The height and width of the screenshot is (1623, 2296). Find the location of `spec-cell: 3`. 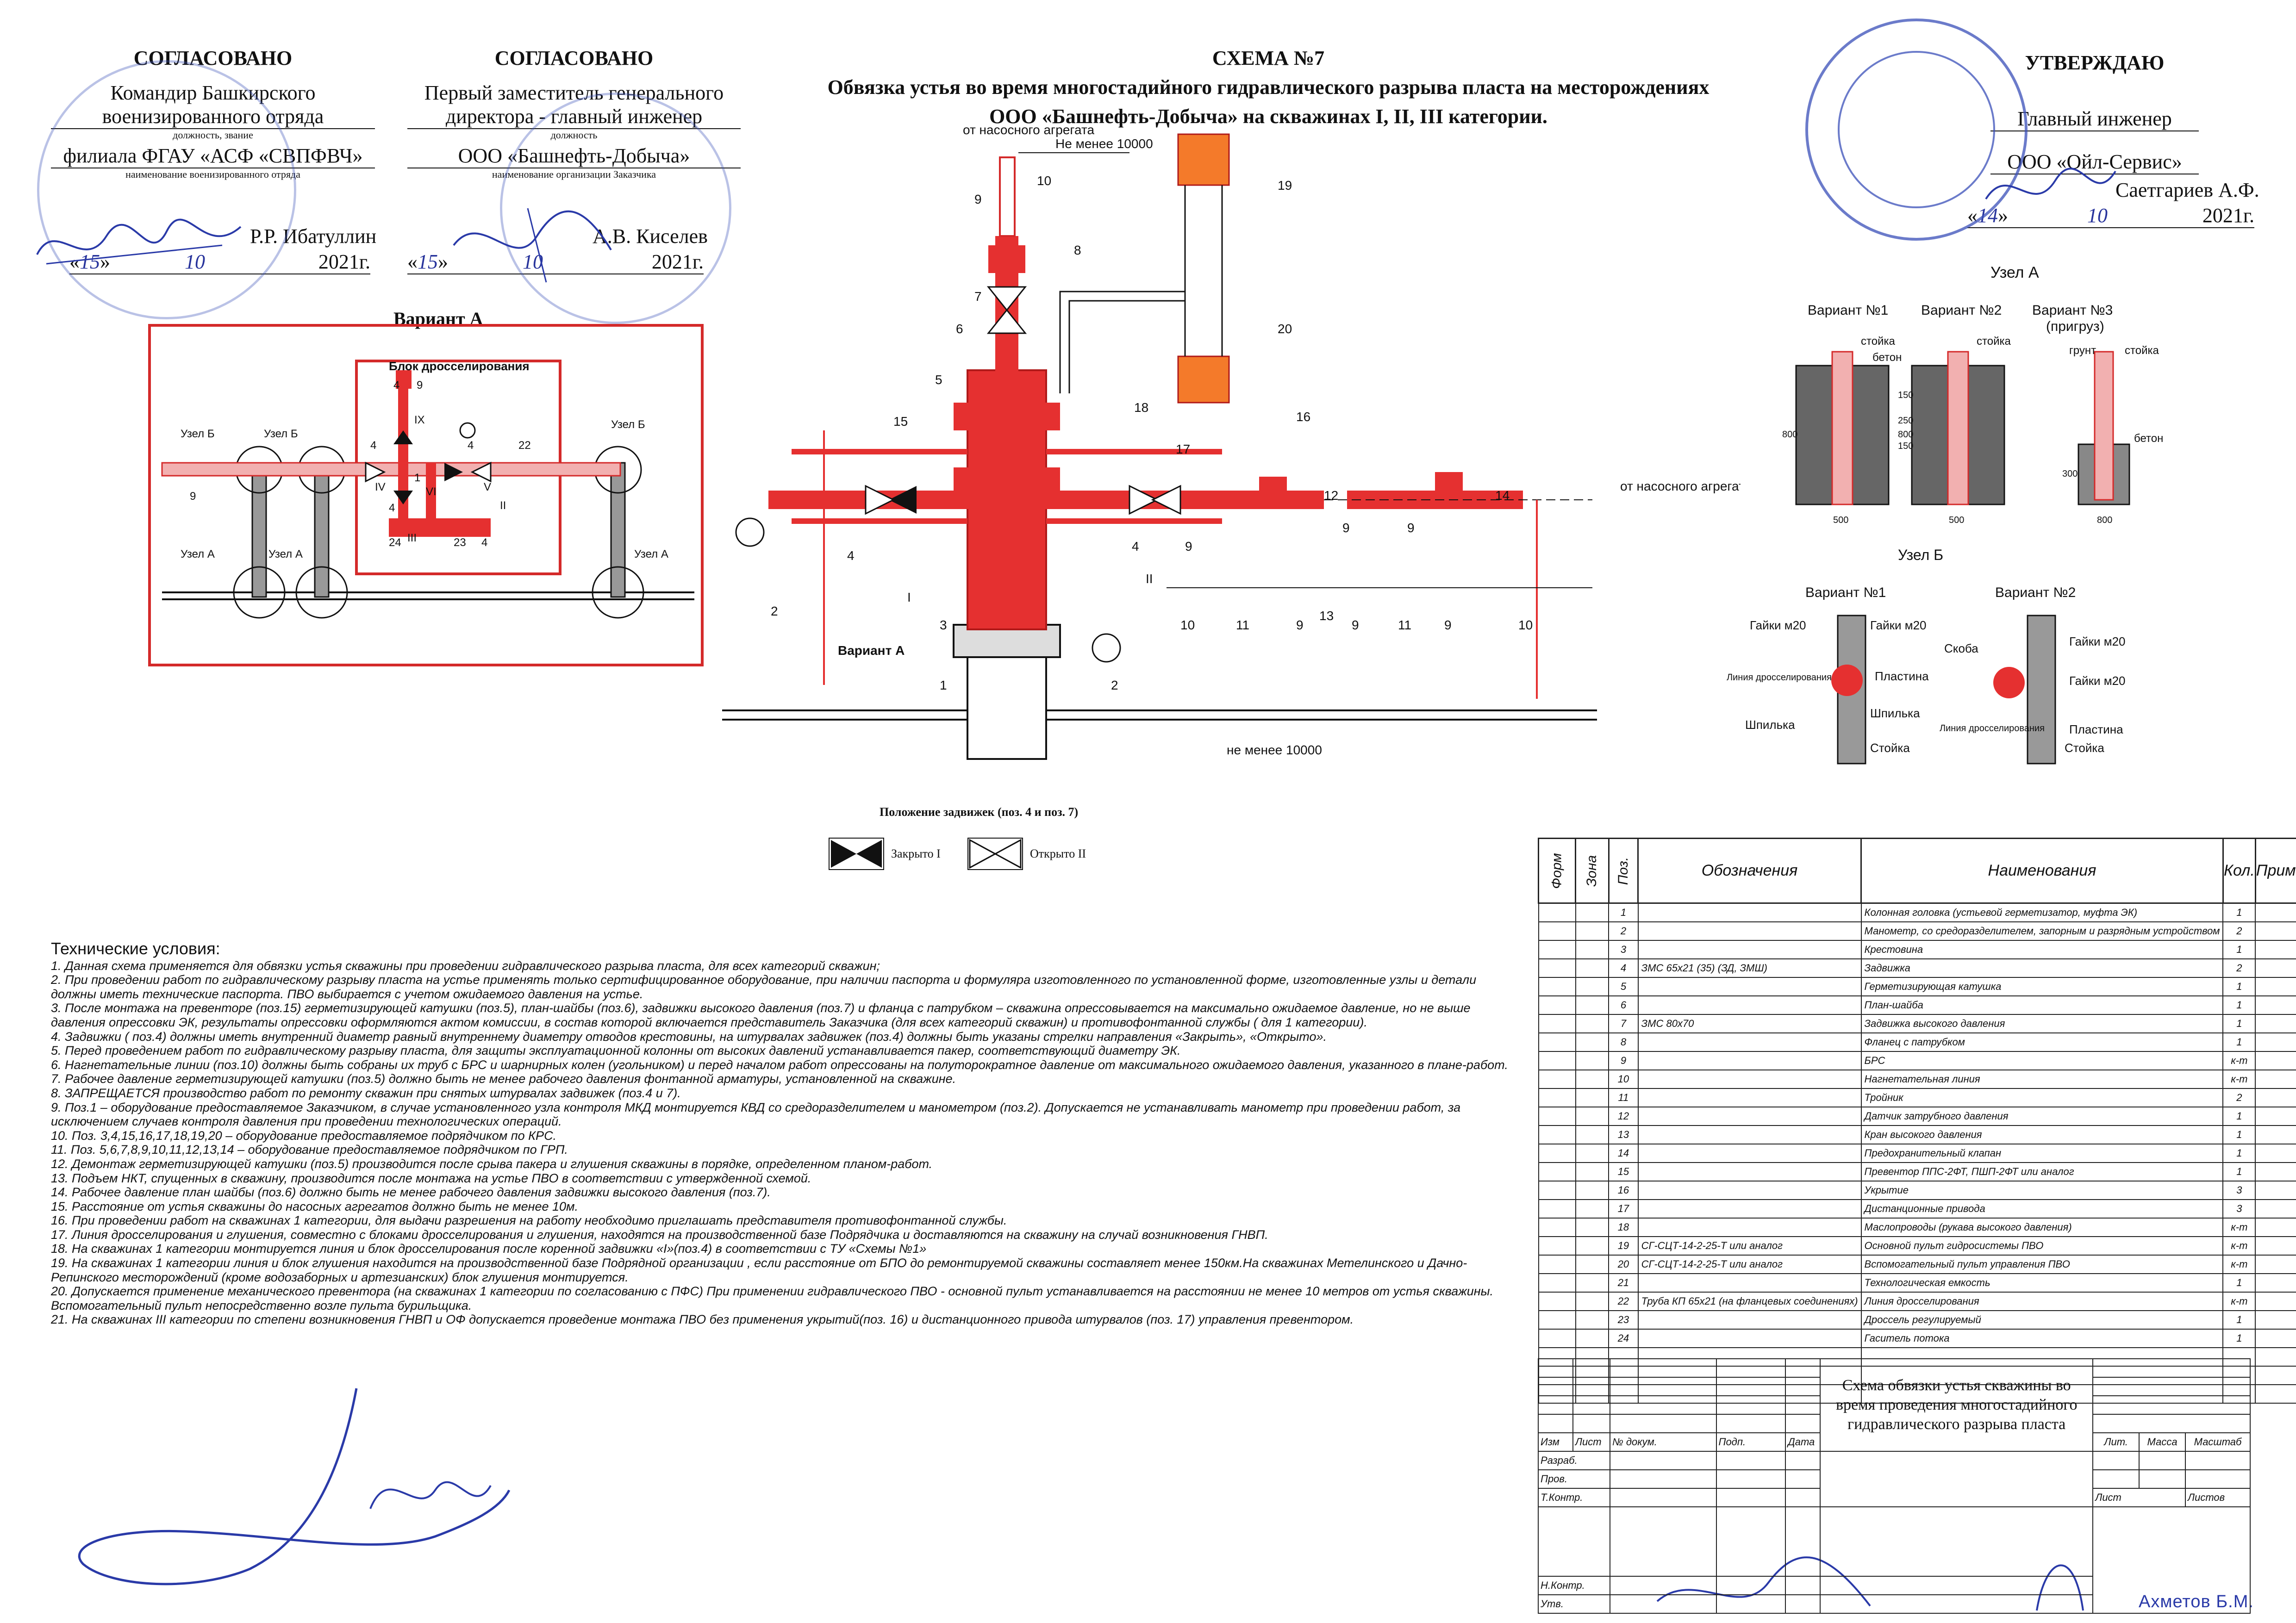

spec-cell: 3 is located at coordinates (2239, 1209).